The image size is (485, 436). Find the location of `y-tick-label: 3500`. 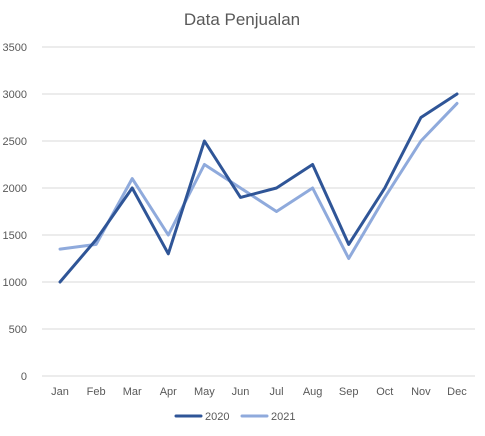

y-tick-label: 3500 is located at coordinates (15, 48).